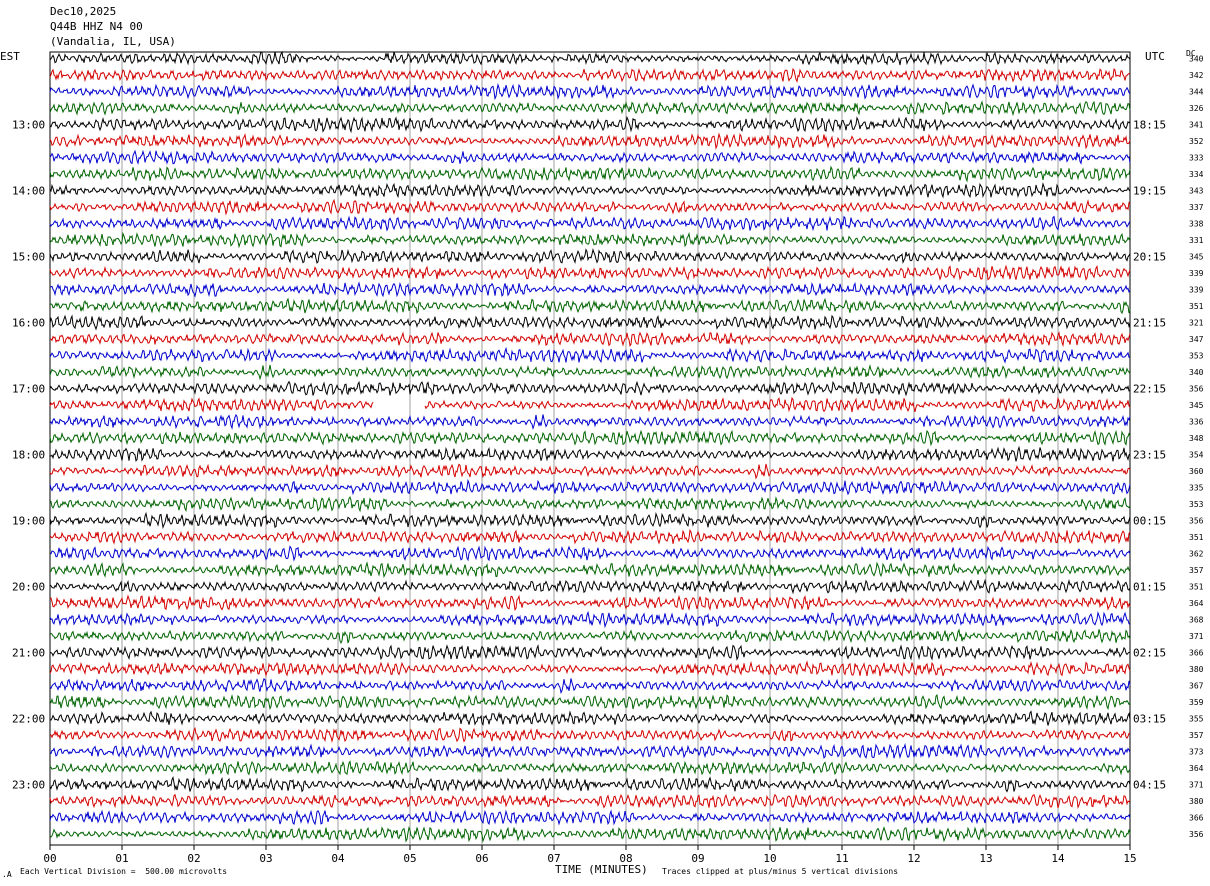  What do you see at coordinates (1149, 455) in the screenshot?
I see `utc-hour-label: 23:15` at bounding box center [1149, 455].